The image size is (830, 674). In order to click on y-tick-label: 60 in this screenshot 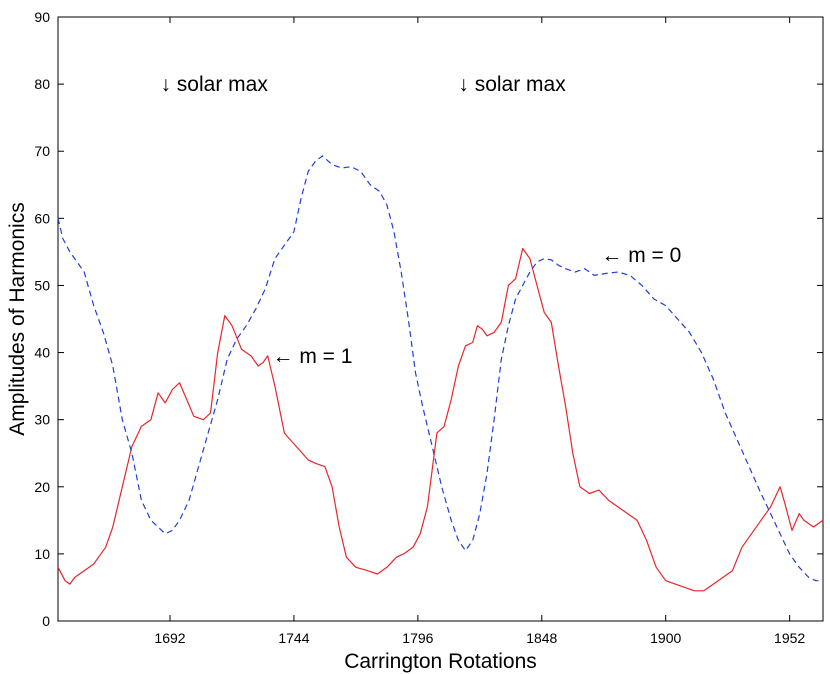, I will do `click(42, 218)`.